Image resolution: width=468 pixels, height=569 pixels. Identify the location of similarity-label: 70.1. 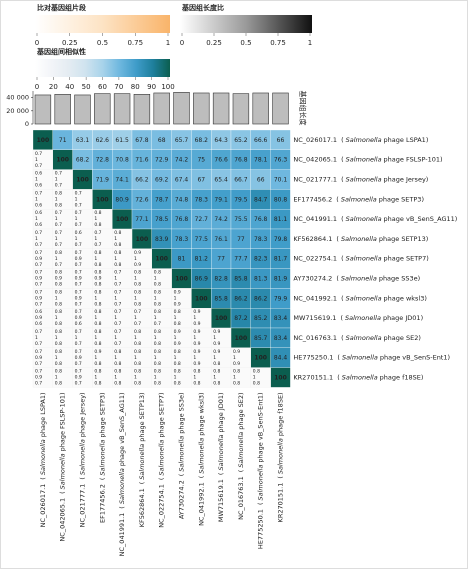
(281, 180).